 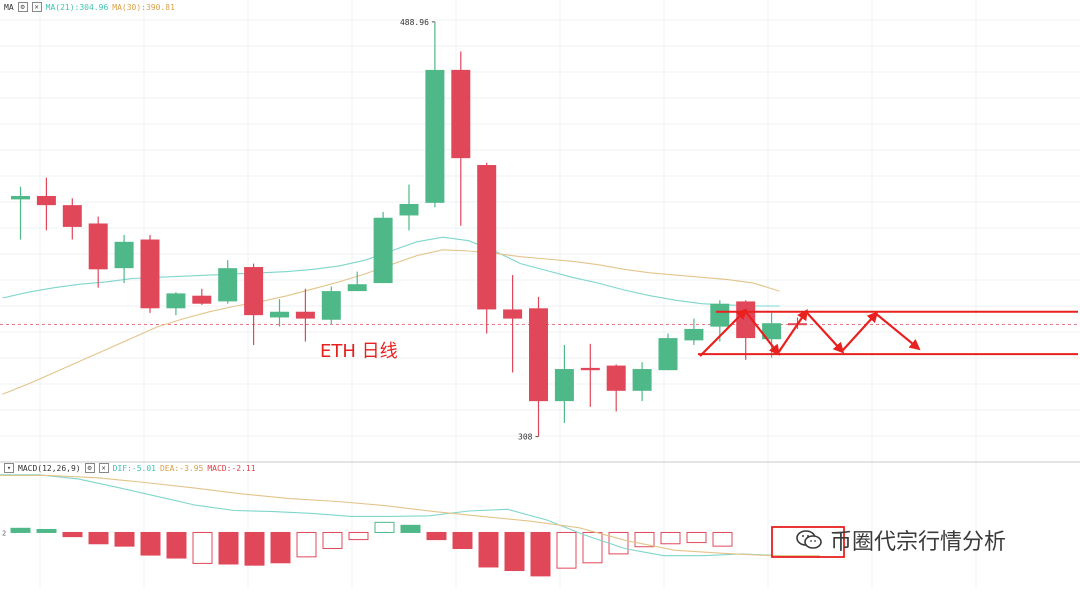 I want to click on ma30-value: MA(30):390.81, so click(x=143, y=7).